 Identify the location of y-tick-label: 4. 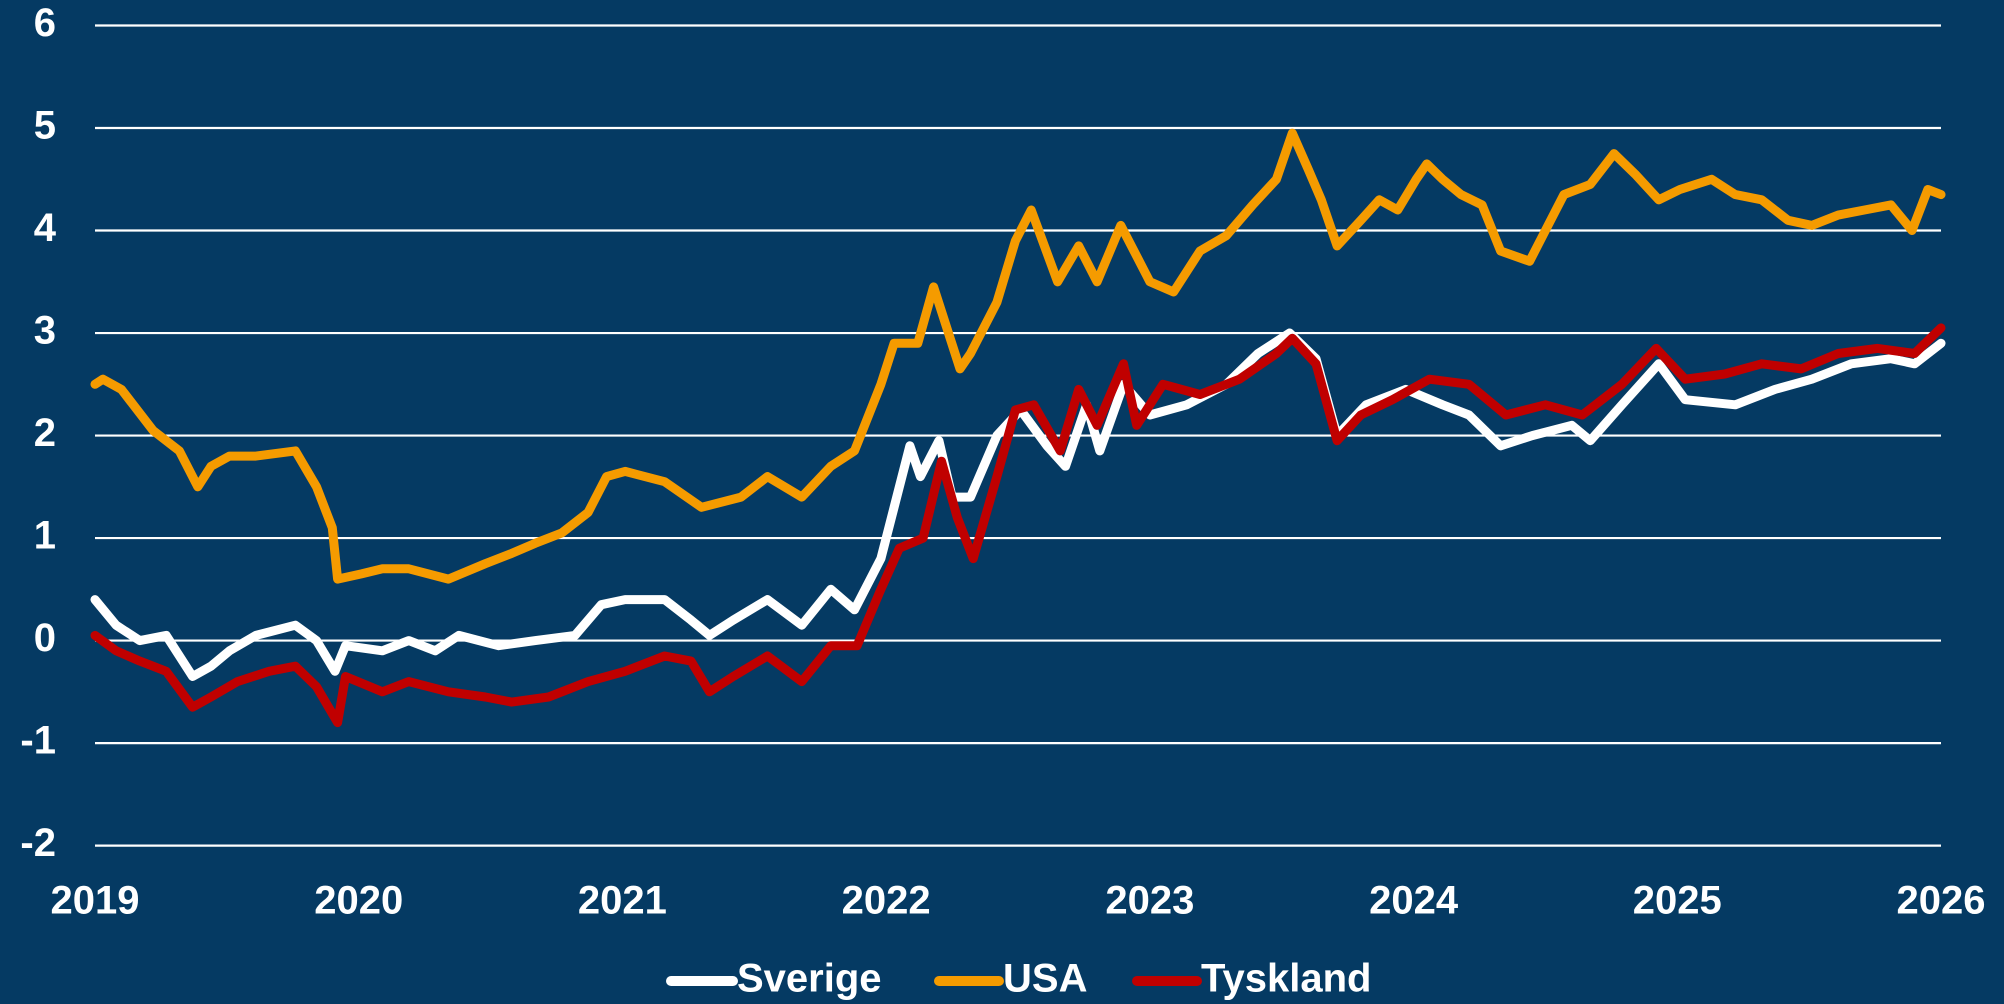
(45, 228).